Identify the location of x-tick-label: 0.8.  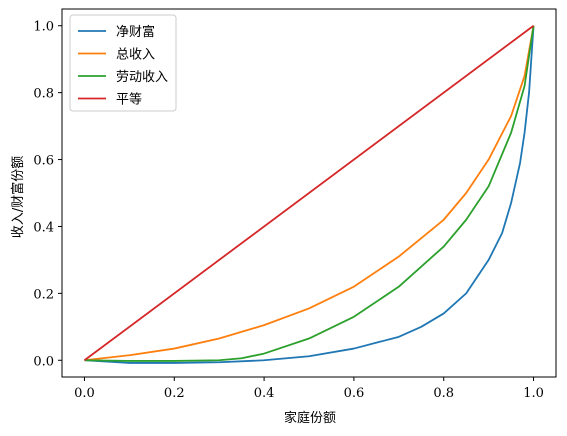
(443, 393).